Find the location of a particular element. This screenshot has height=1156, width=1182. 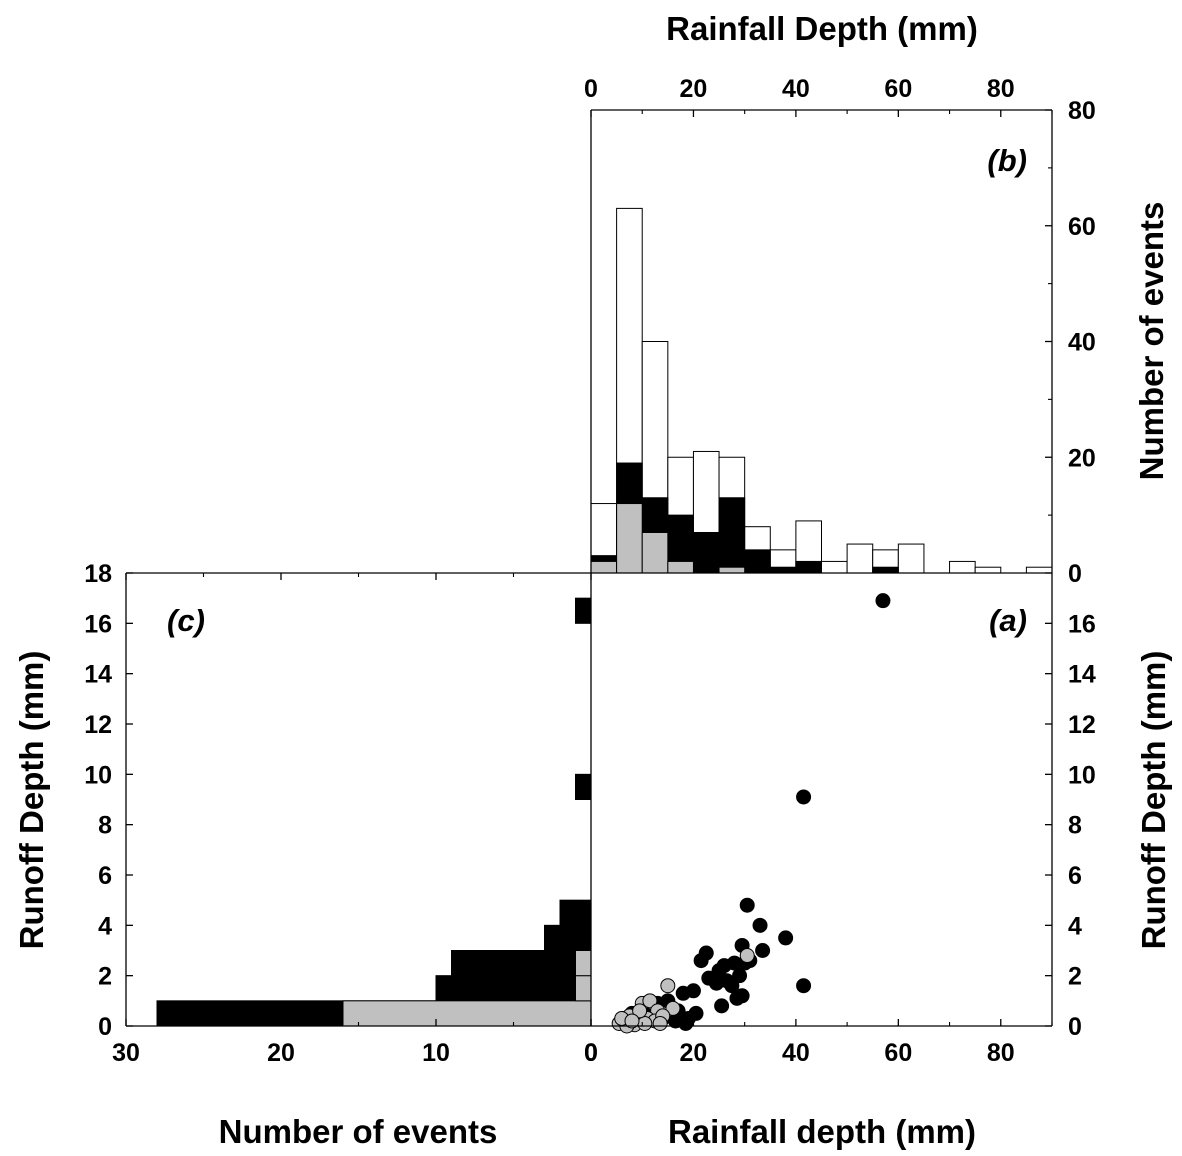

a-ylabel: Runoff Depth (mm) is located at coordinates (1153, 800).